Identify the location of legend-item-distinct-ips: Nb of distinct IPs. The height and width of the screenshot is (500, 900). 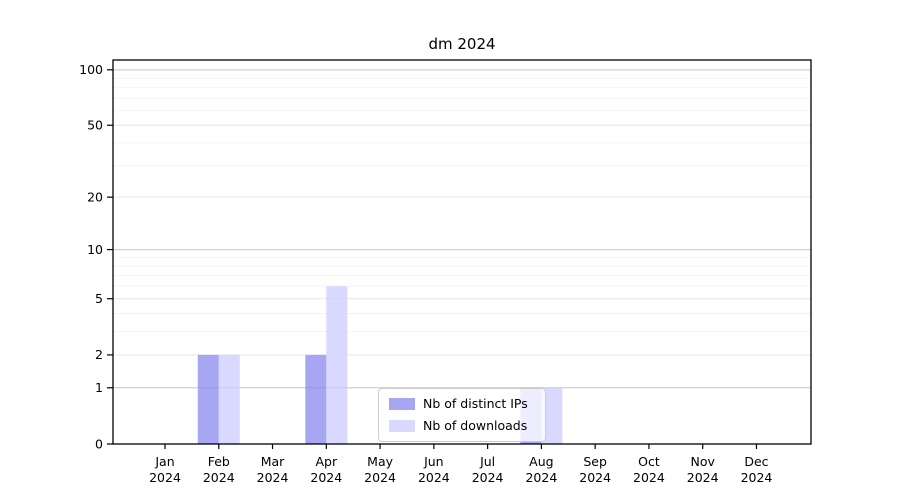
(462, 404).